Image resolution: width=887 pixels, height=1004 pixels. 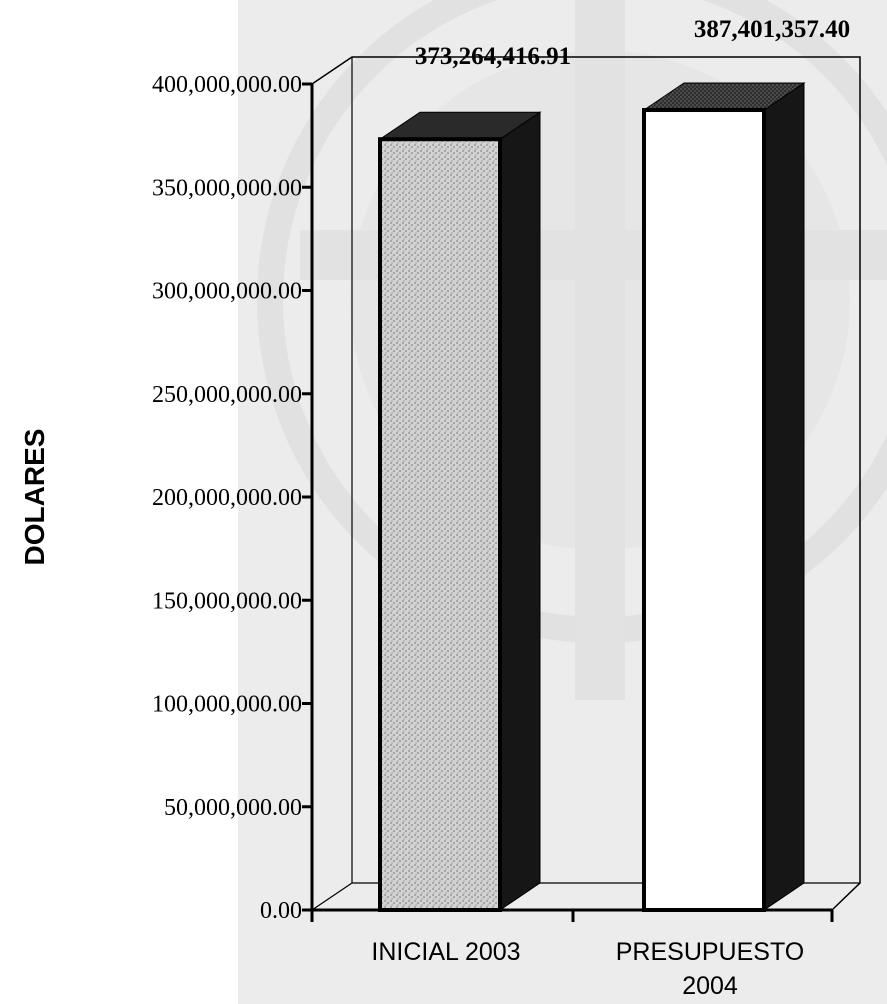 I want to click on y-tick-label: 150,000,000.00, so click(x=227, y=601).